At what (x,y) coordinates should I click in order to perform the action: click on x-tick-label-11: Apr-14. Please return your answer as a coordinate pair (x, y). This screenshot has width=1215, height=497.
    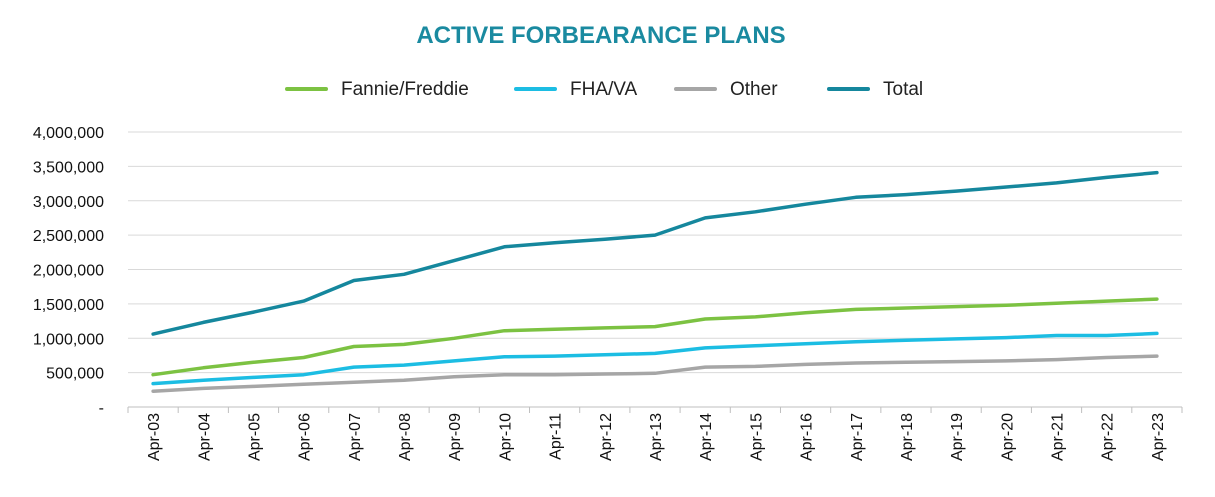
    Looking at the image, I should click on (706, 437).